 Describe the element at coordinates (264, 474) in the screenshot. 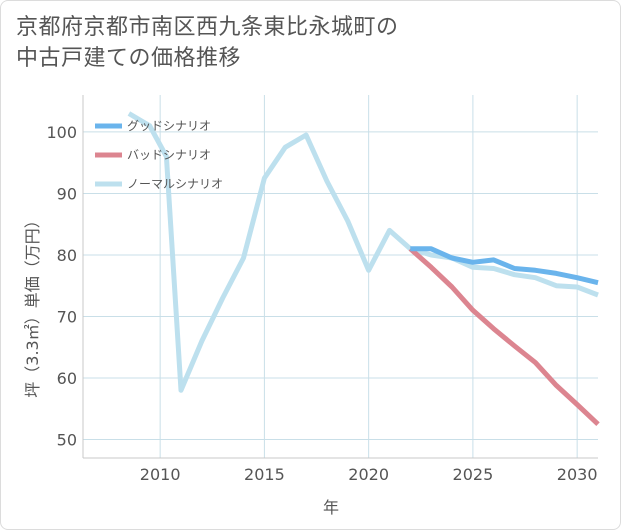

I see `x-tick-label: 2015` at that location.